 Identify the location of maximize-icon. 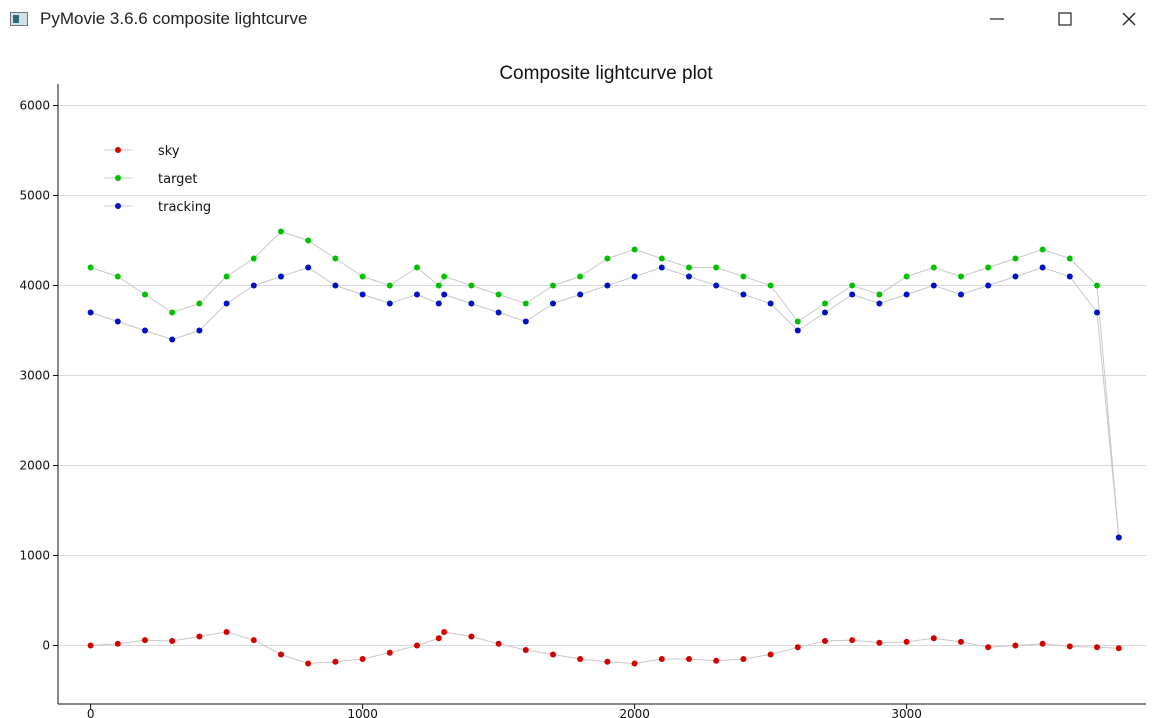
(1065, 19).